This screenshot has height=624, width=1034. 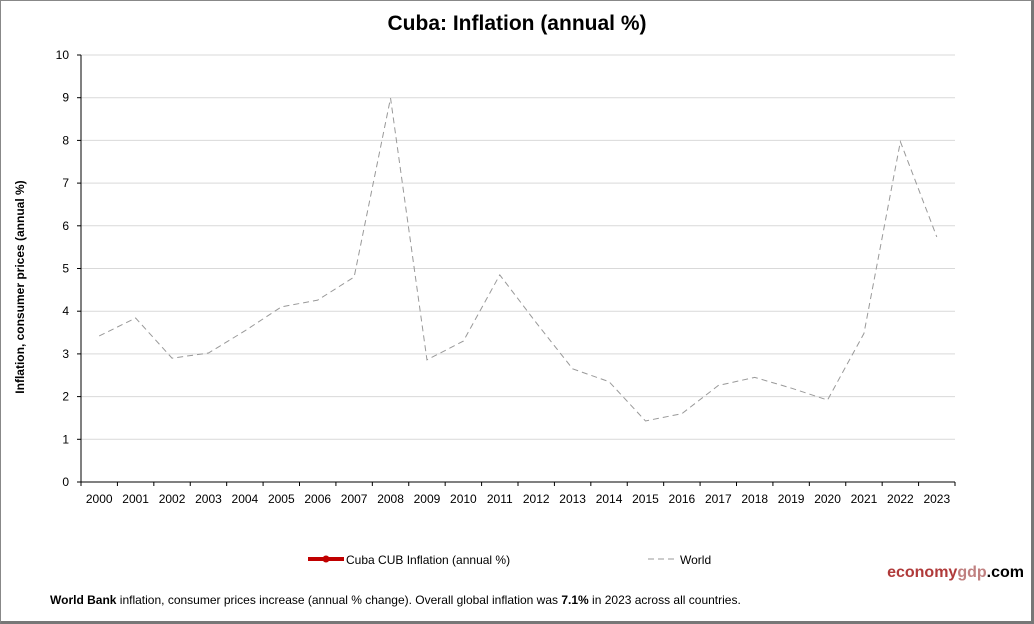 I want to click on legend-world: World, so click(x=679, y=559).